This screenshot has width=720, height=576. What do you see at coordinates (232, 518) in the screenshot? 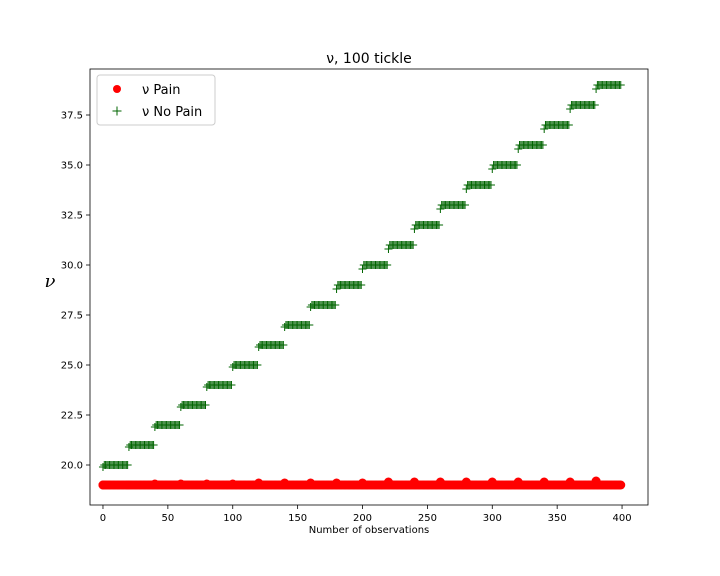
I see `x-tick-label: 100` at bounding box center [232, 518].